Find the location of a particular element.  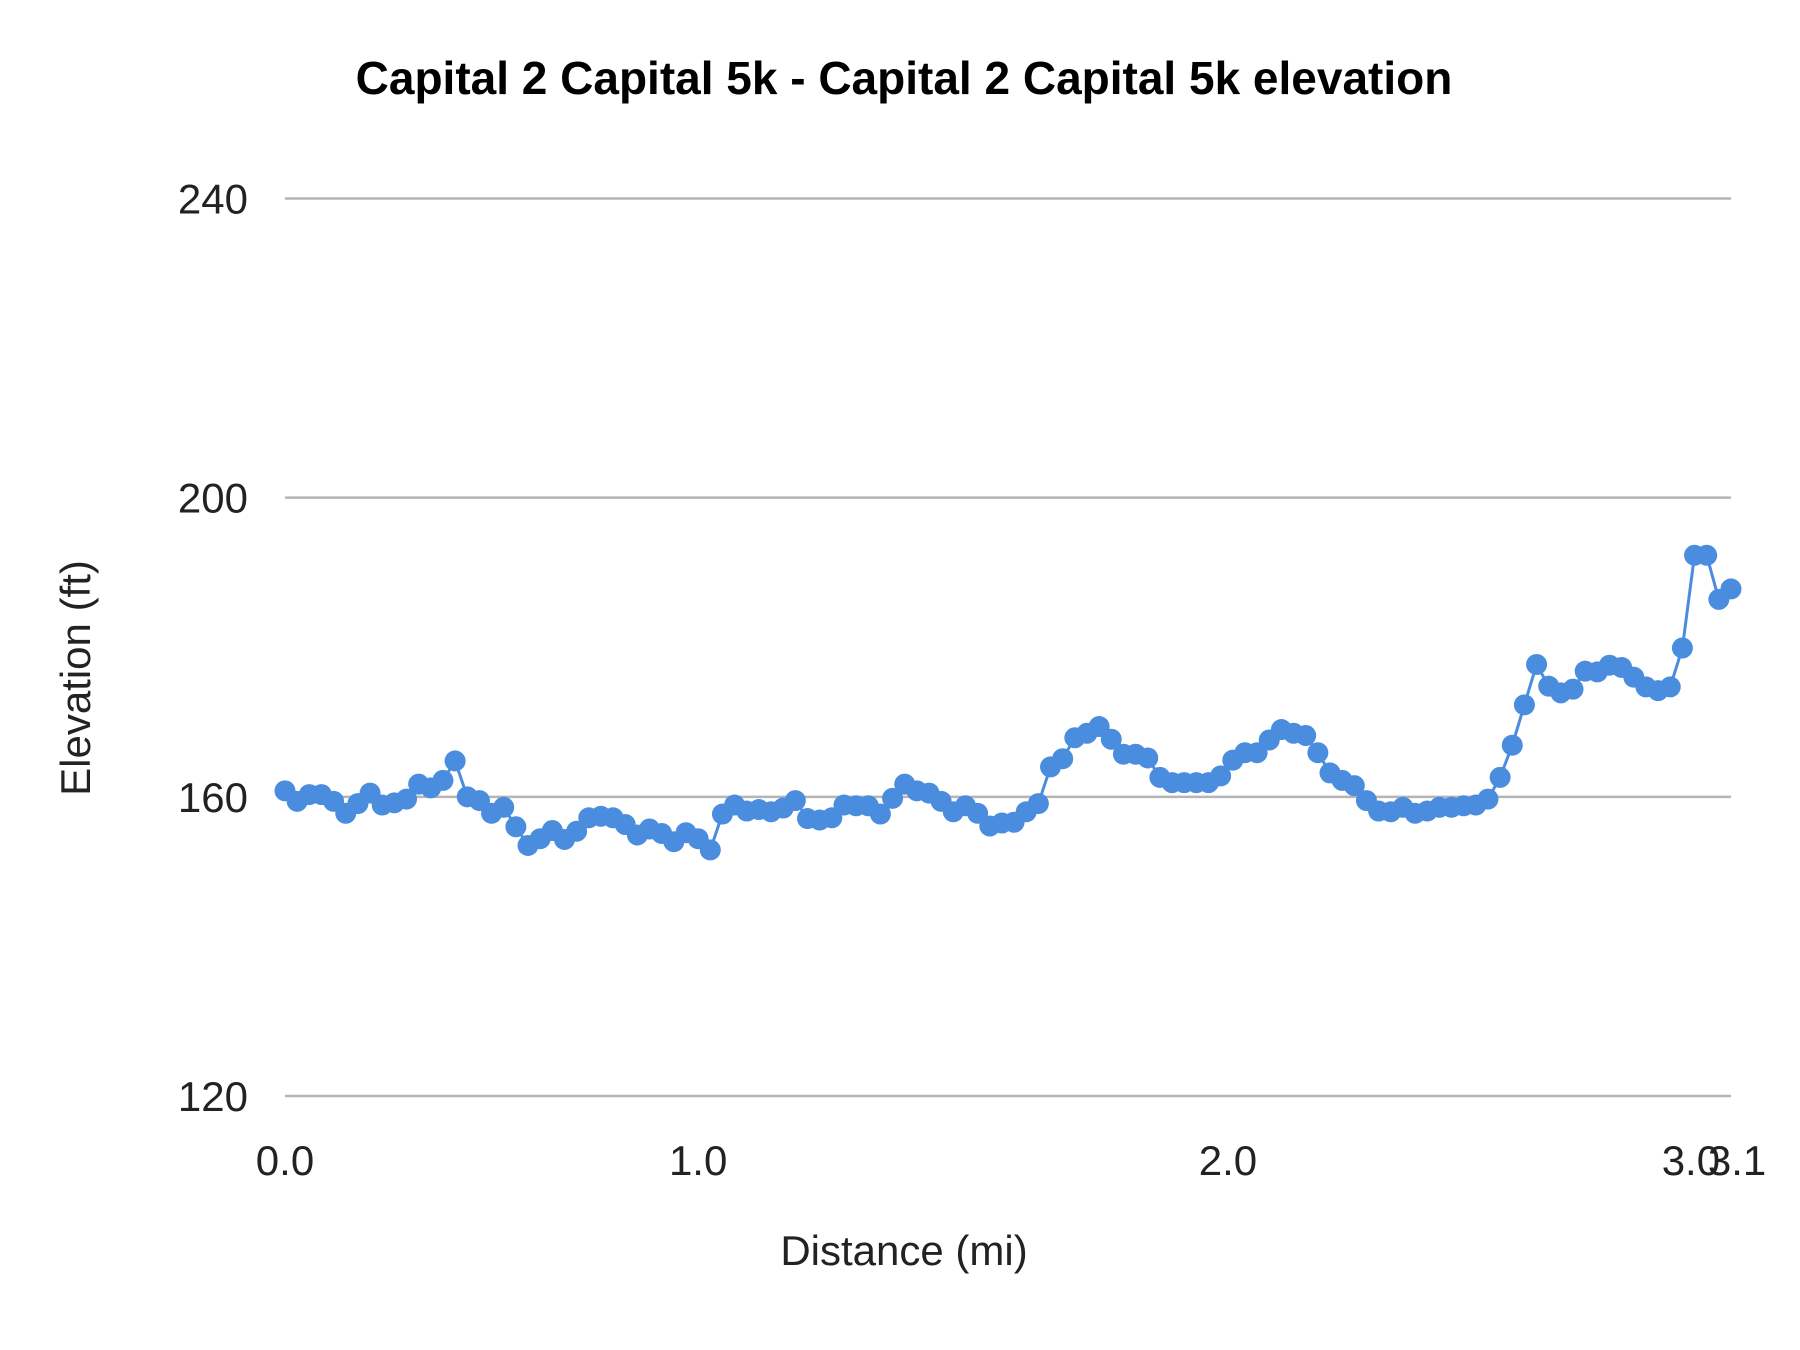

y-tick-label: 120 is located at coordinates (213, 1096).